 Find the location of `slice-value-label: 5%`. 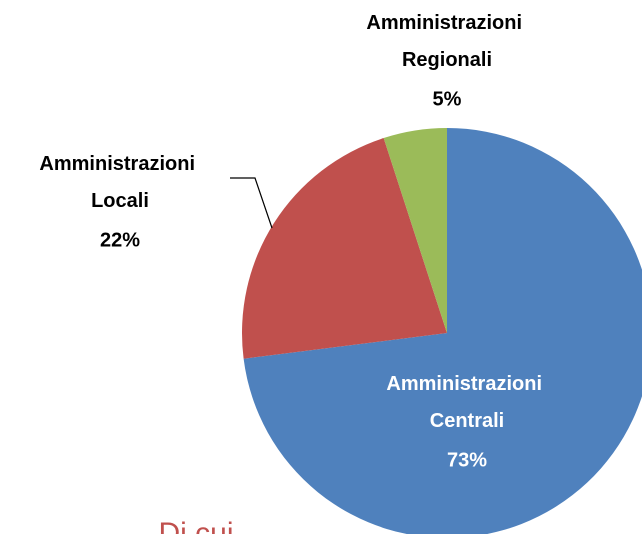

slice-value-label: 5% is located at coordinates (447, 99).